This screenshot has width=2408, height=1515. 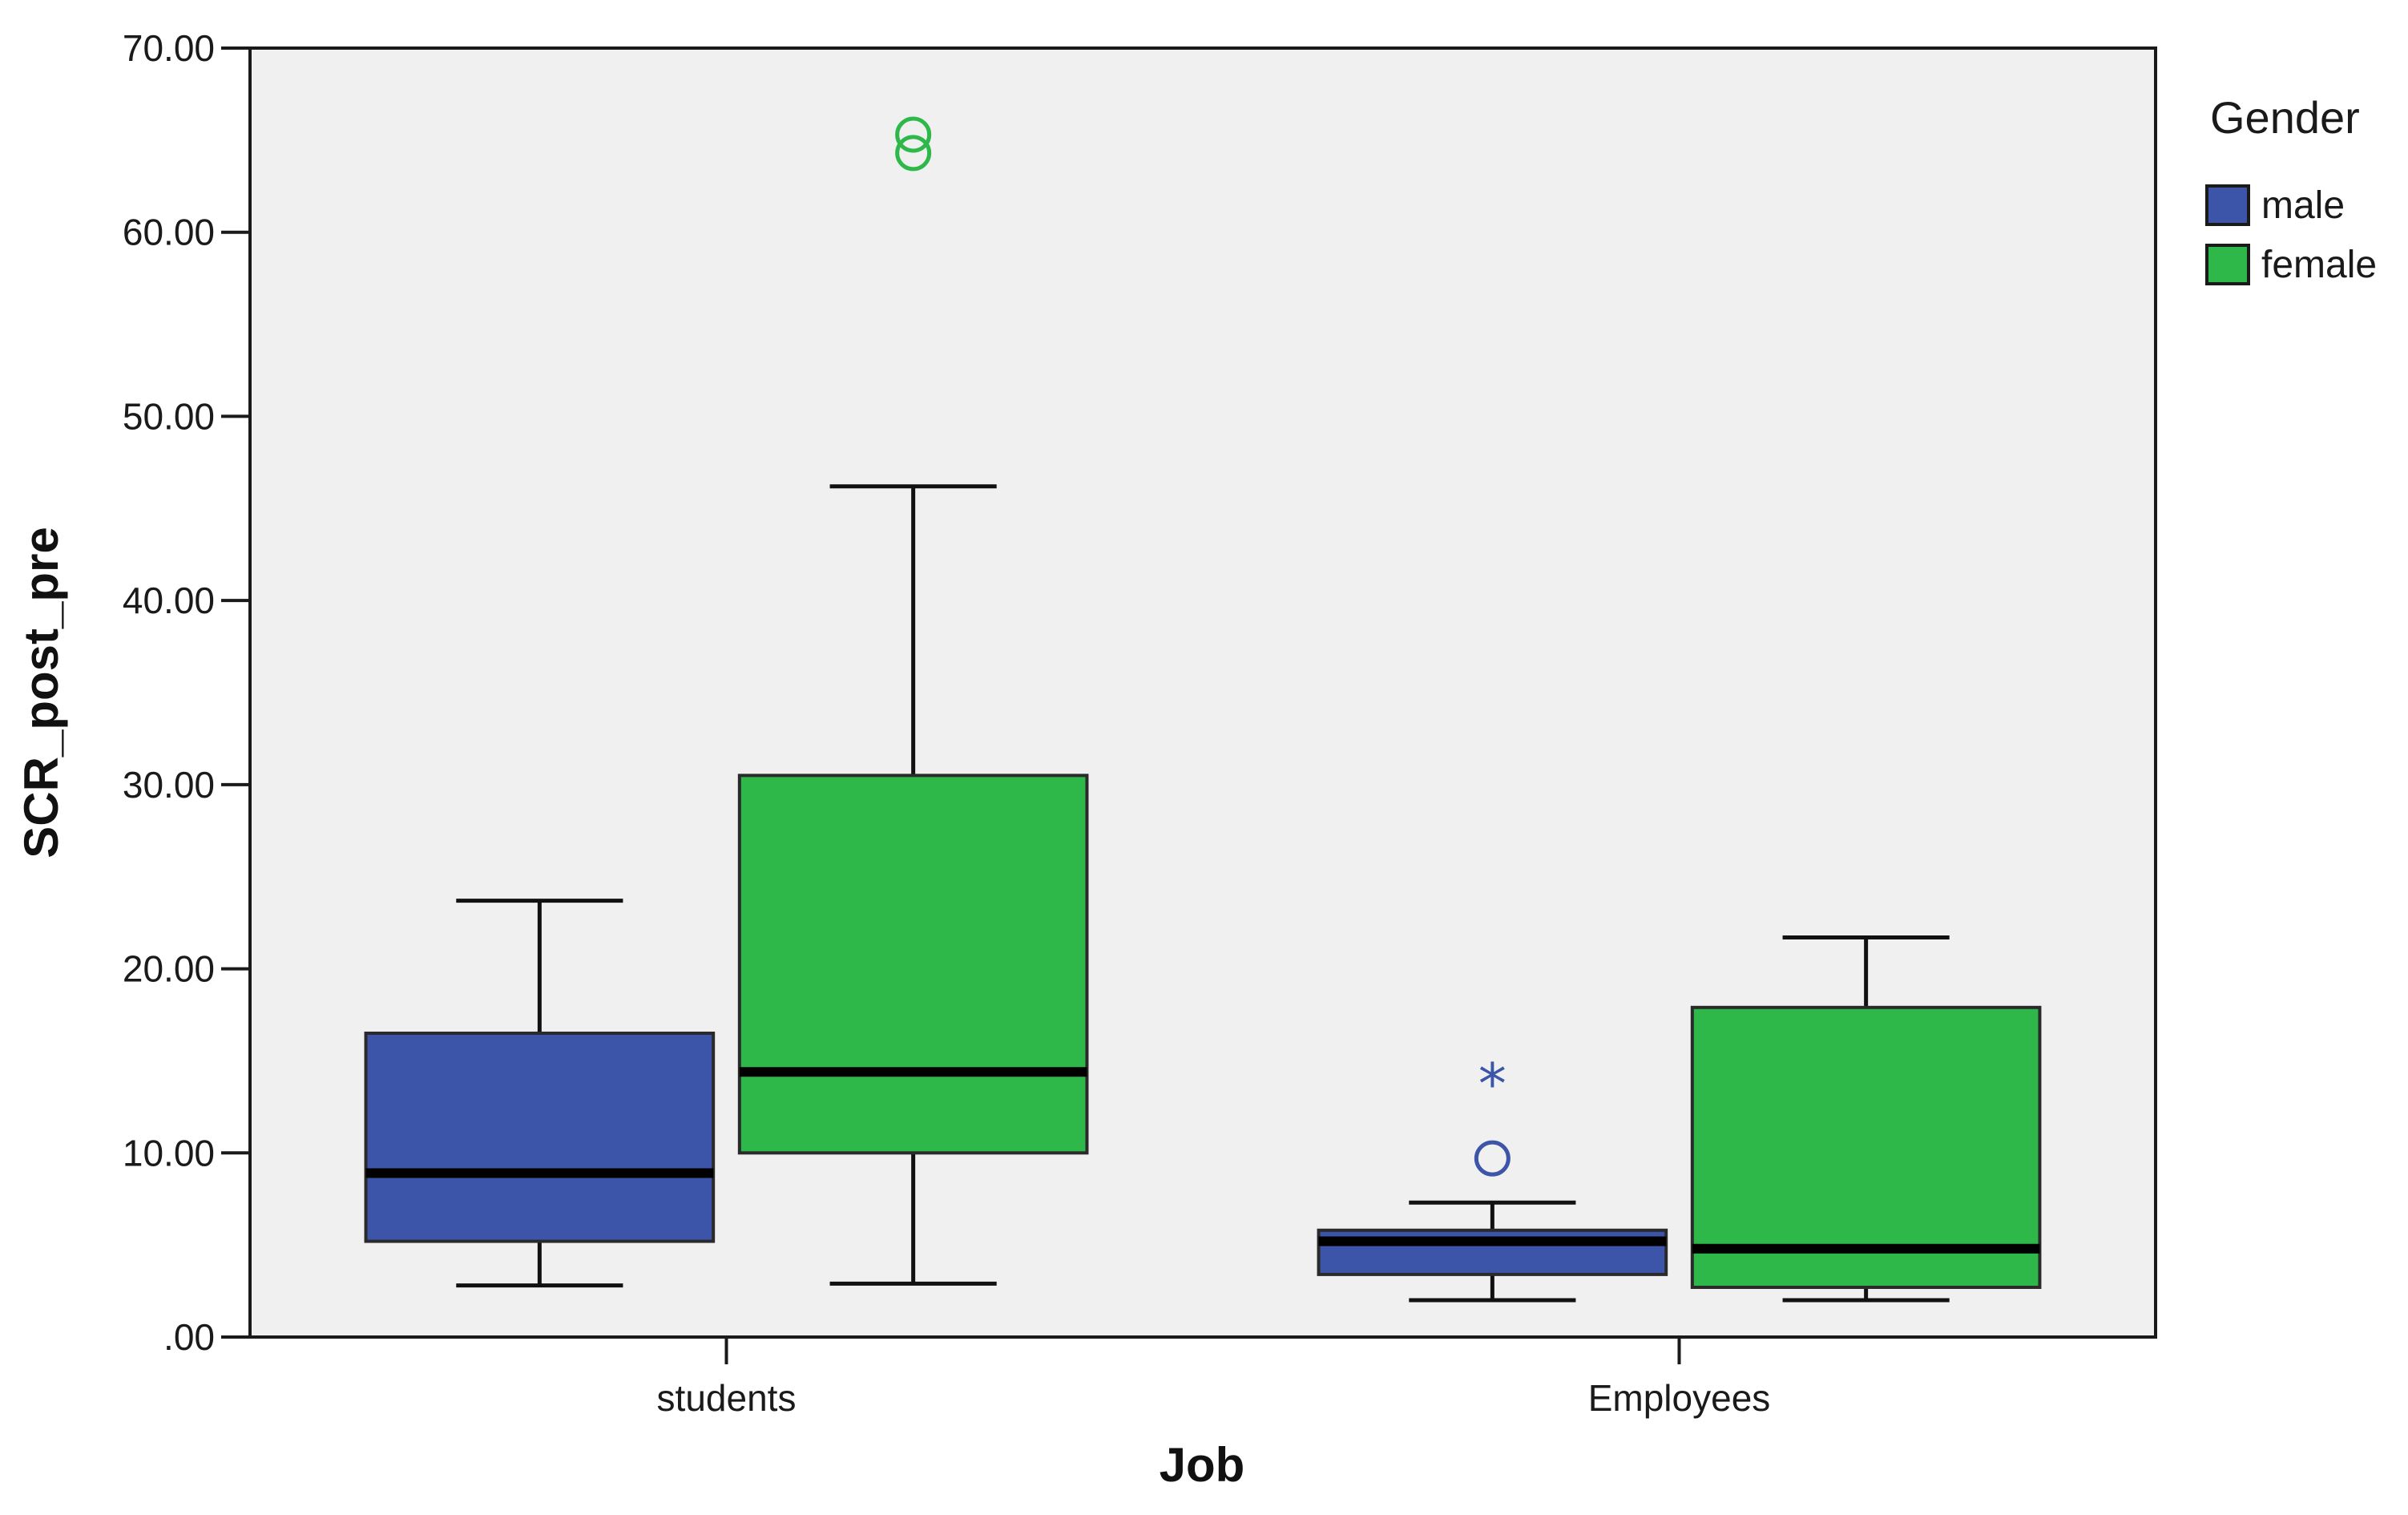 What do you see at coordinates (2285, 117) in the screenshot?
I see `legend-title: Gender` at bounding box center [2285, 117].